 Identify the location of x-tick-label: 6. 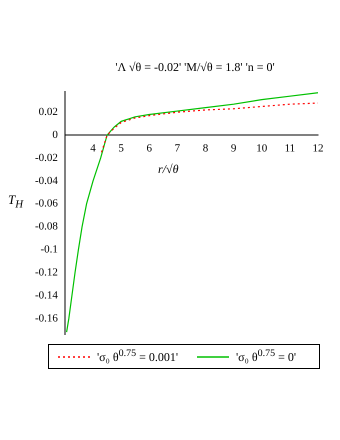
(149, 148).